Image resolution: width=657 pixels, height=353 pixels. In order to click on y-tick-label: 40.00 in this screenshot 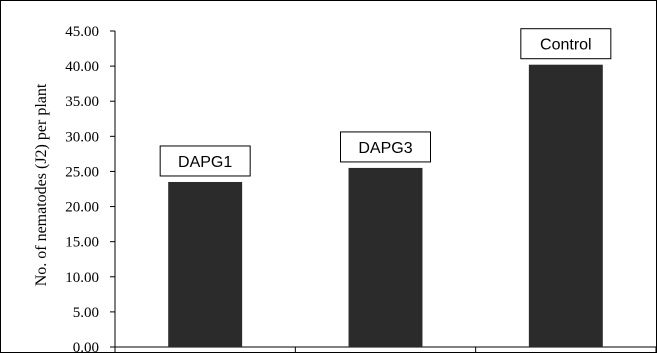, I will do `click(82, 67)`.